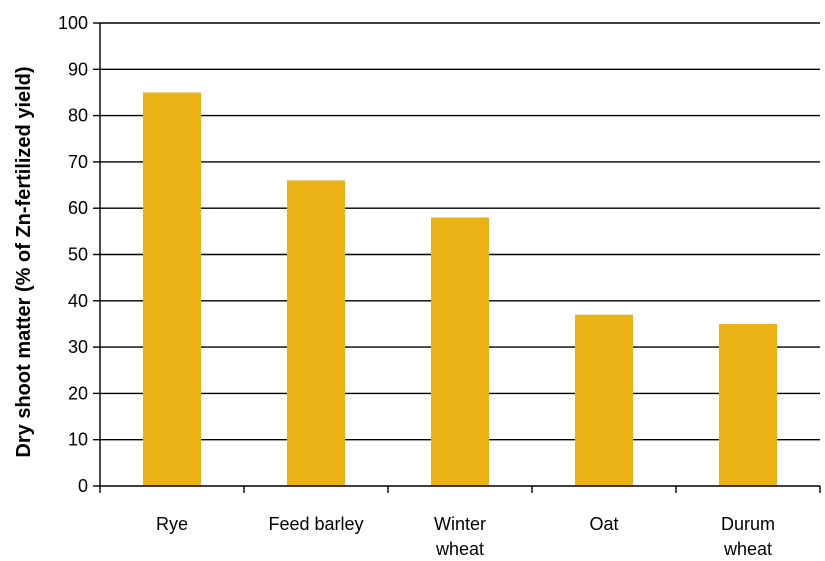 This screenshot has height=561, width=825. Describe the element at coordinates (78, 208) in the screenshot. I see `y-tick-label: 60` at that location.